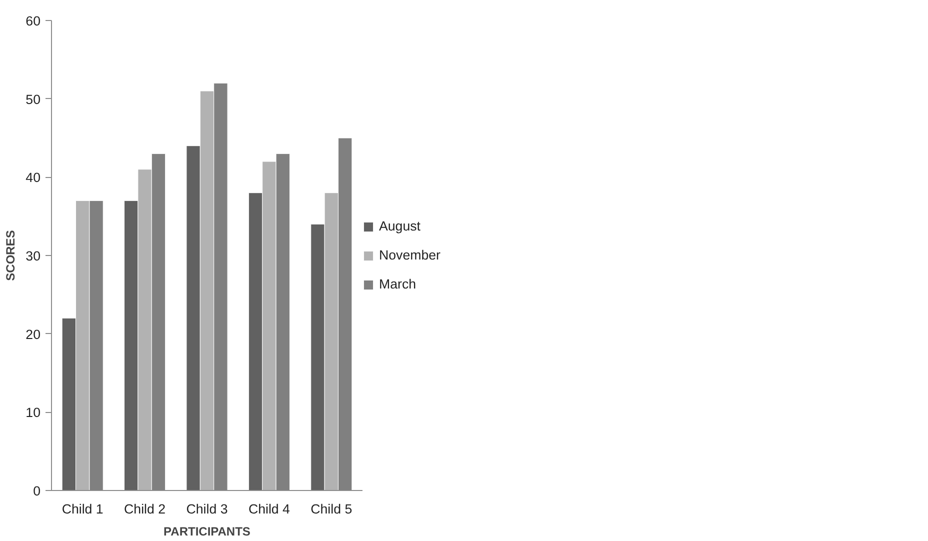  I want to click on x-tick-label: Child 3, so click(207, 509).